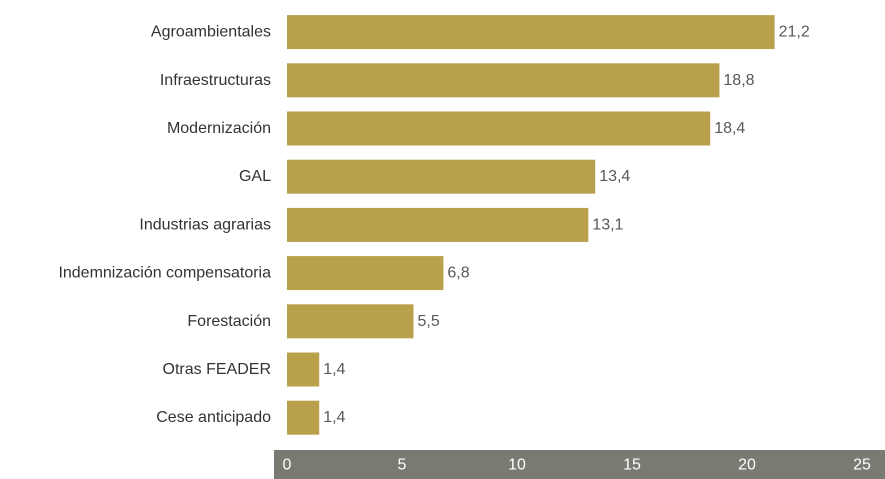 Image resolution: width=885 pixels, height=479 pixels. I want to click on x-tick-label: 0, so click(287, 465).